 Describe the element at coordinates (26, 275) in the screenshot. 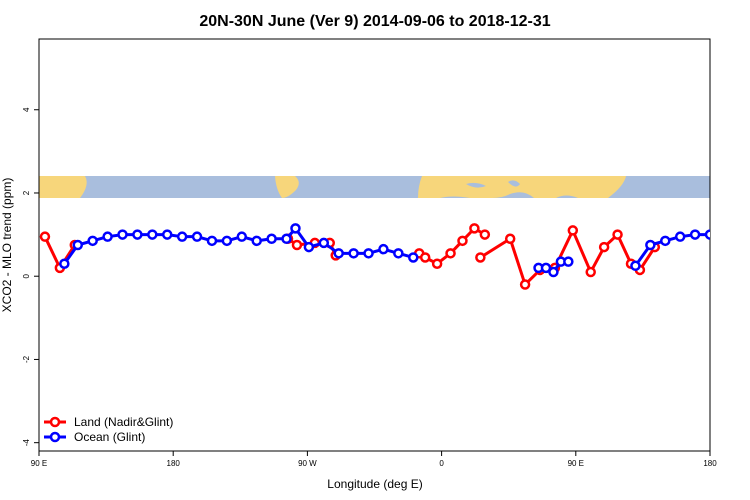

I see `y-tick-label: 0` at that location.